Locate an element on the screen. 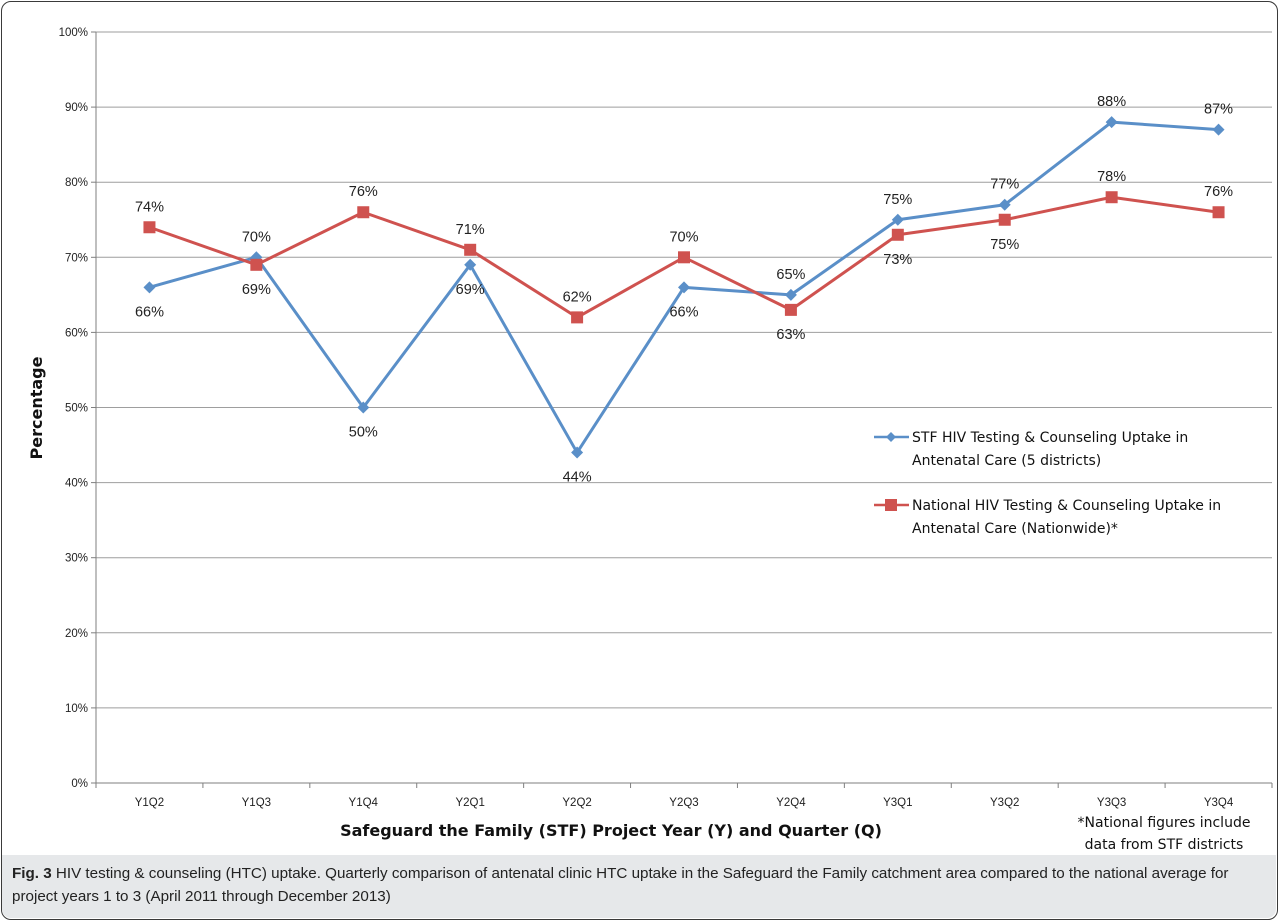 Image resolution: width=1281 pixels, height=924 pixels. data-label: 44% is located at coordinates (577, 478).